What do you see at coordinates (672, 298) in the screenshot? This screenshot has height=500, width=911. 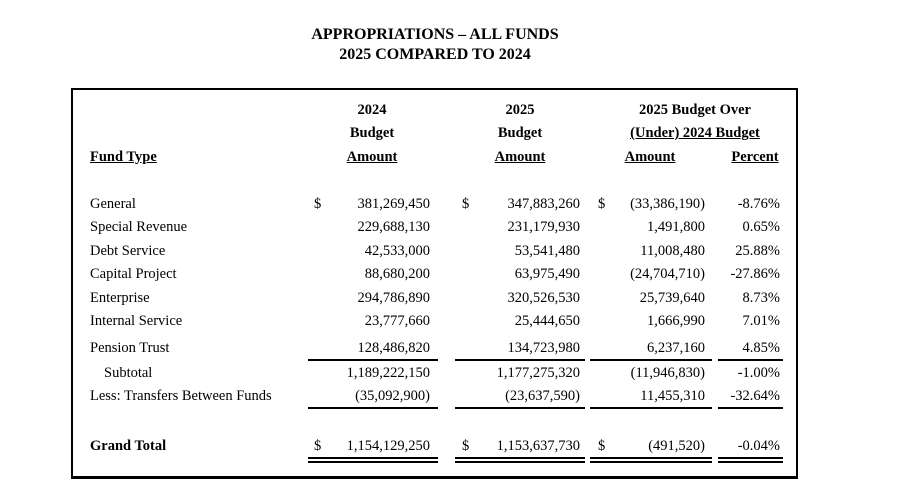 I see `difference-amount: 25,739,640` at bounding box center [672, 298].